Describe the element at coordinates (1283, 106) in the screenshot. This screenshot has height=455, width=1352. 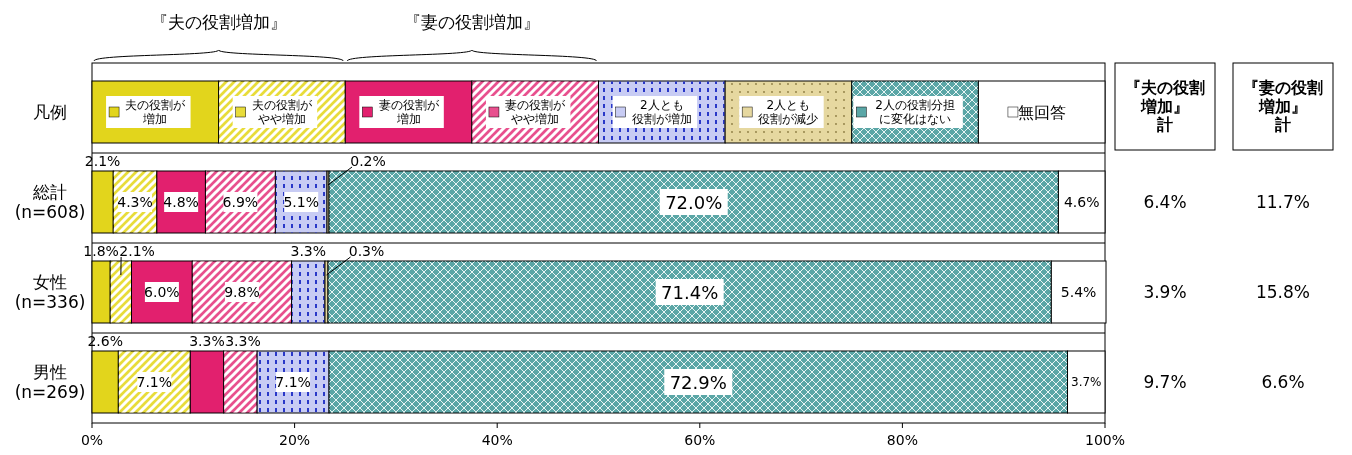
I see `text: 『妻の役割増加』計` at that location.